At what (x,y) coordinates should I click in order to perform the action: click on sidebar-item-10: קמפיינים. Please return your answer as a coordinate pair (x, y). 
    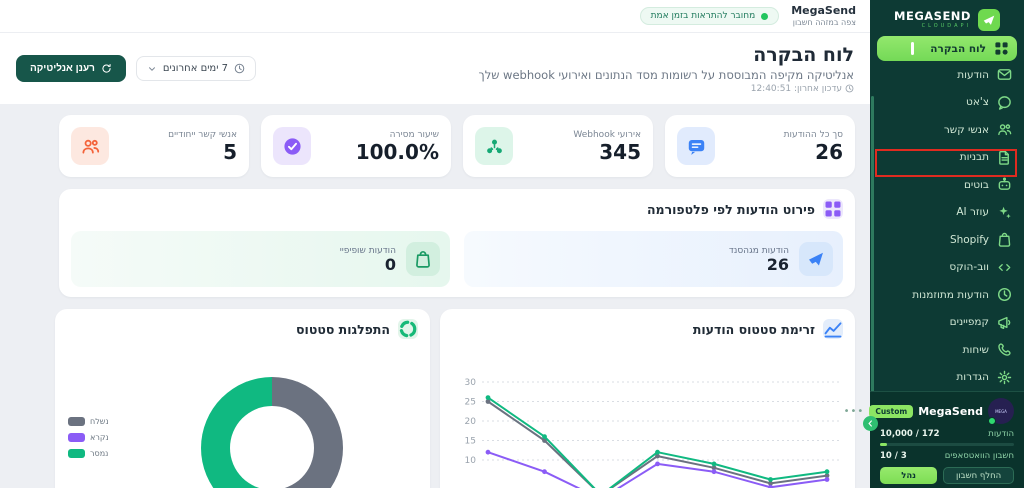
    Looking at the image, I should click on (947, 323).